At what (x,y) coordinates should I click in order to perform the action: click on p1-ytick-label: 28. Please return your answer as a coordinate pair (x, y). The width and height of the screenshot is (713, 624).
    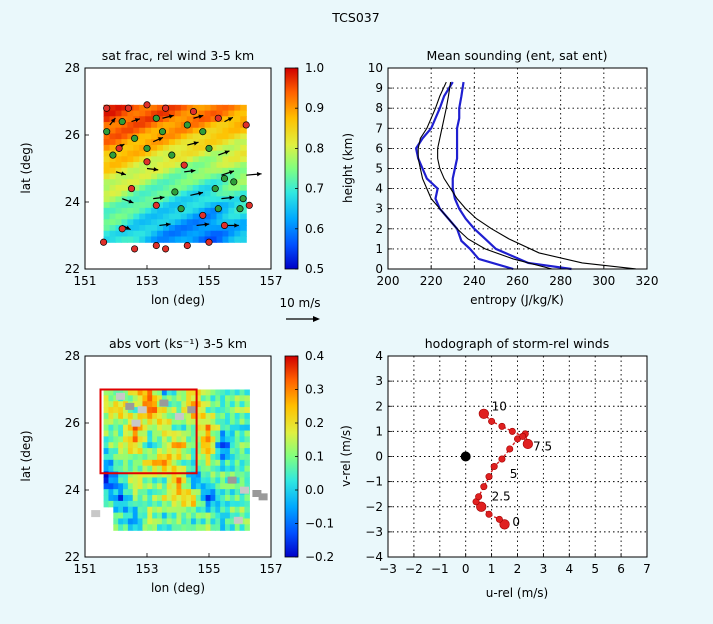
    Looking at the image, I should click on (72, 68).